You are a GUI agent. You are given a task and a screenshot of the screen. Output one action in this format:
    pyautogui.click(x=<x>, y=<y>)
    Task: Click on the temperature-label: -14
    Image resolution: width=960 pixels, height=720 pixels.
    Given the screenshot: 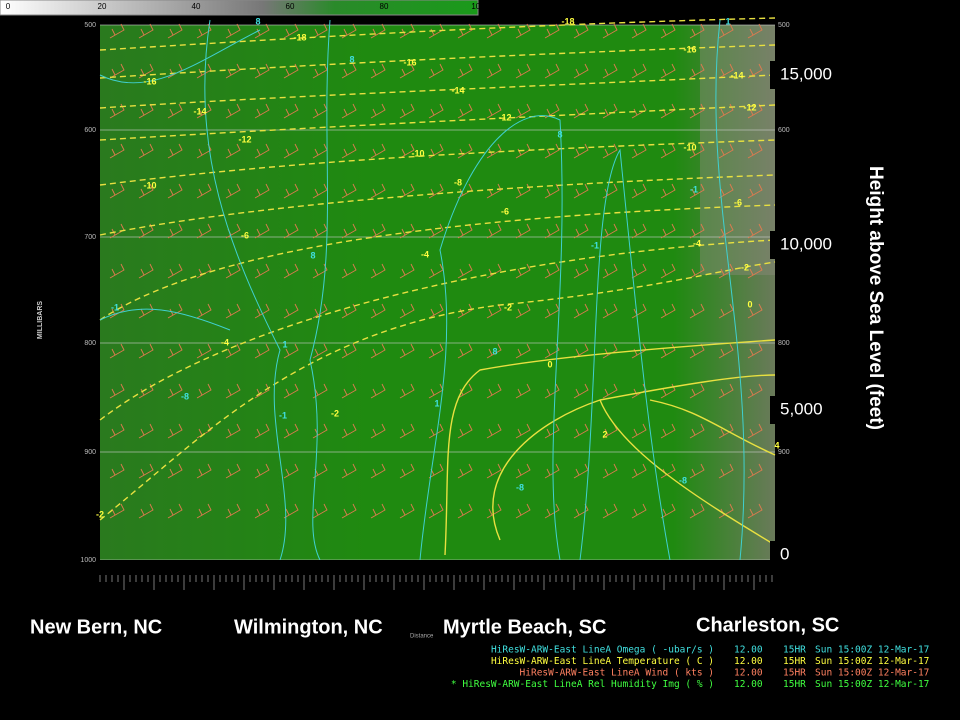 What is the action you would take?
    pyautogui.click(x=199, y=111)
    